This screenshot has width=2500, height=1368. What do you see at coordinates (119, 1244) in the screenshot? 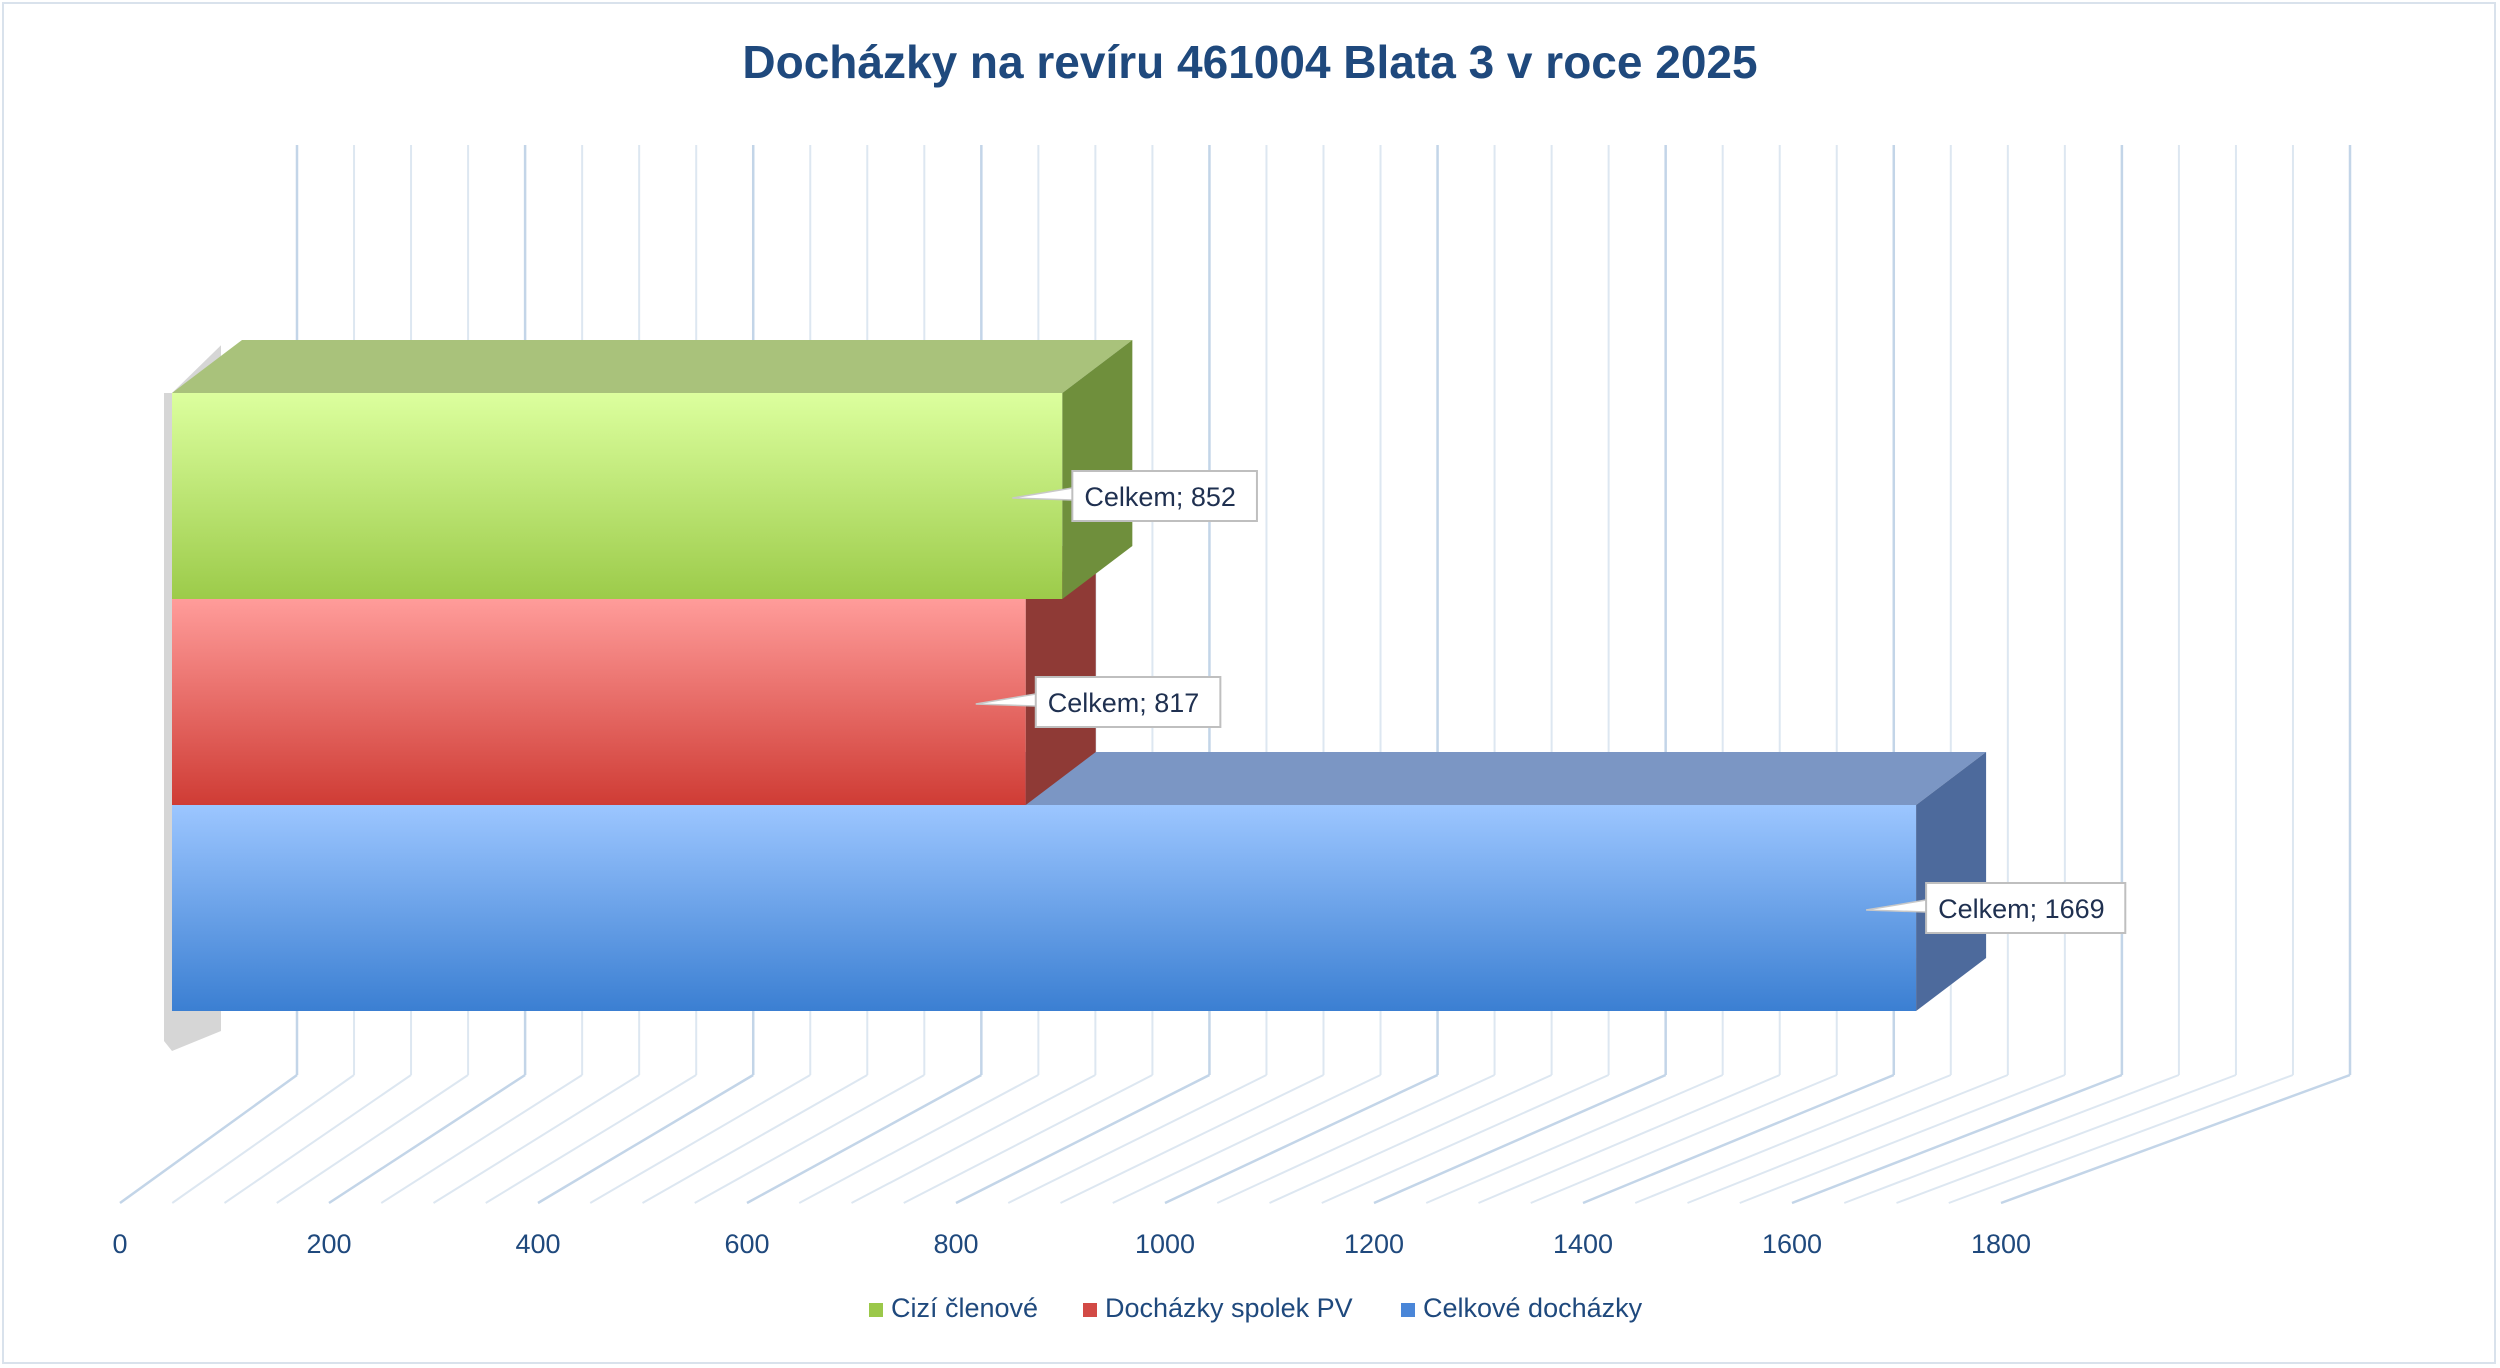
I see `x-tick-label: 0` at bounding box center [119, 1244].